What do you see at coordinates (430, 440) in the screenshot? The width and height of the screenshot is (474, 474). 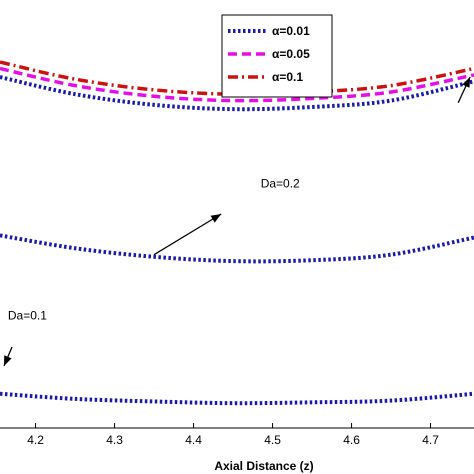 I see `x-tick-label: 4.7` at bounding box center [430, 440].